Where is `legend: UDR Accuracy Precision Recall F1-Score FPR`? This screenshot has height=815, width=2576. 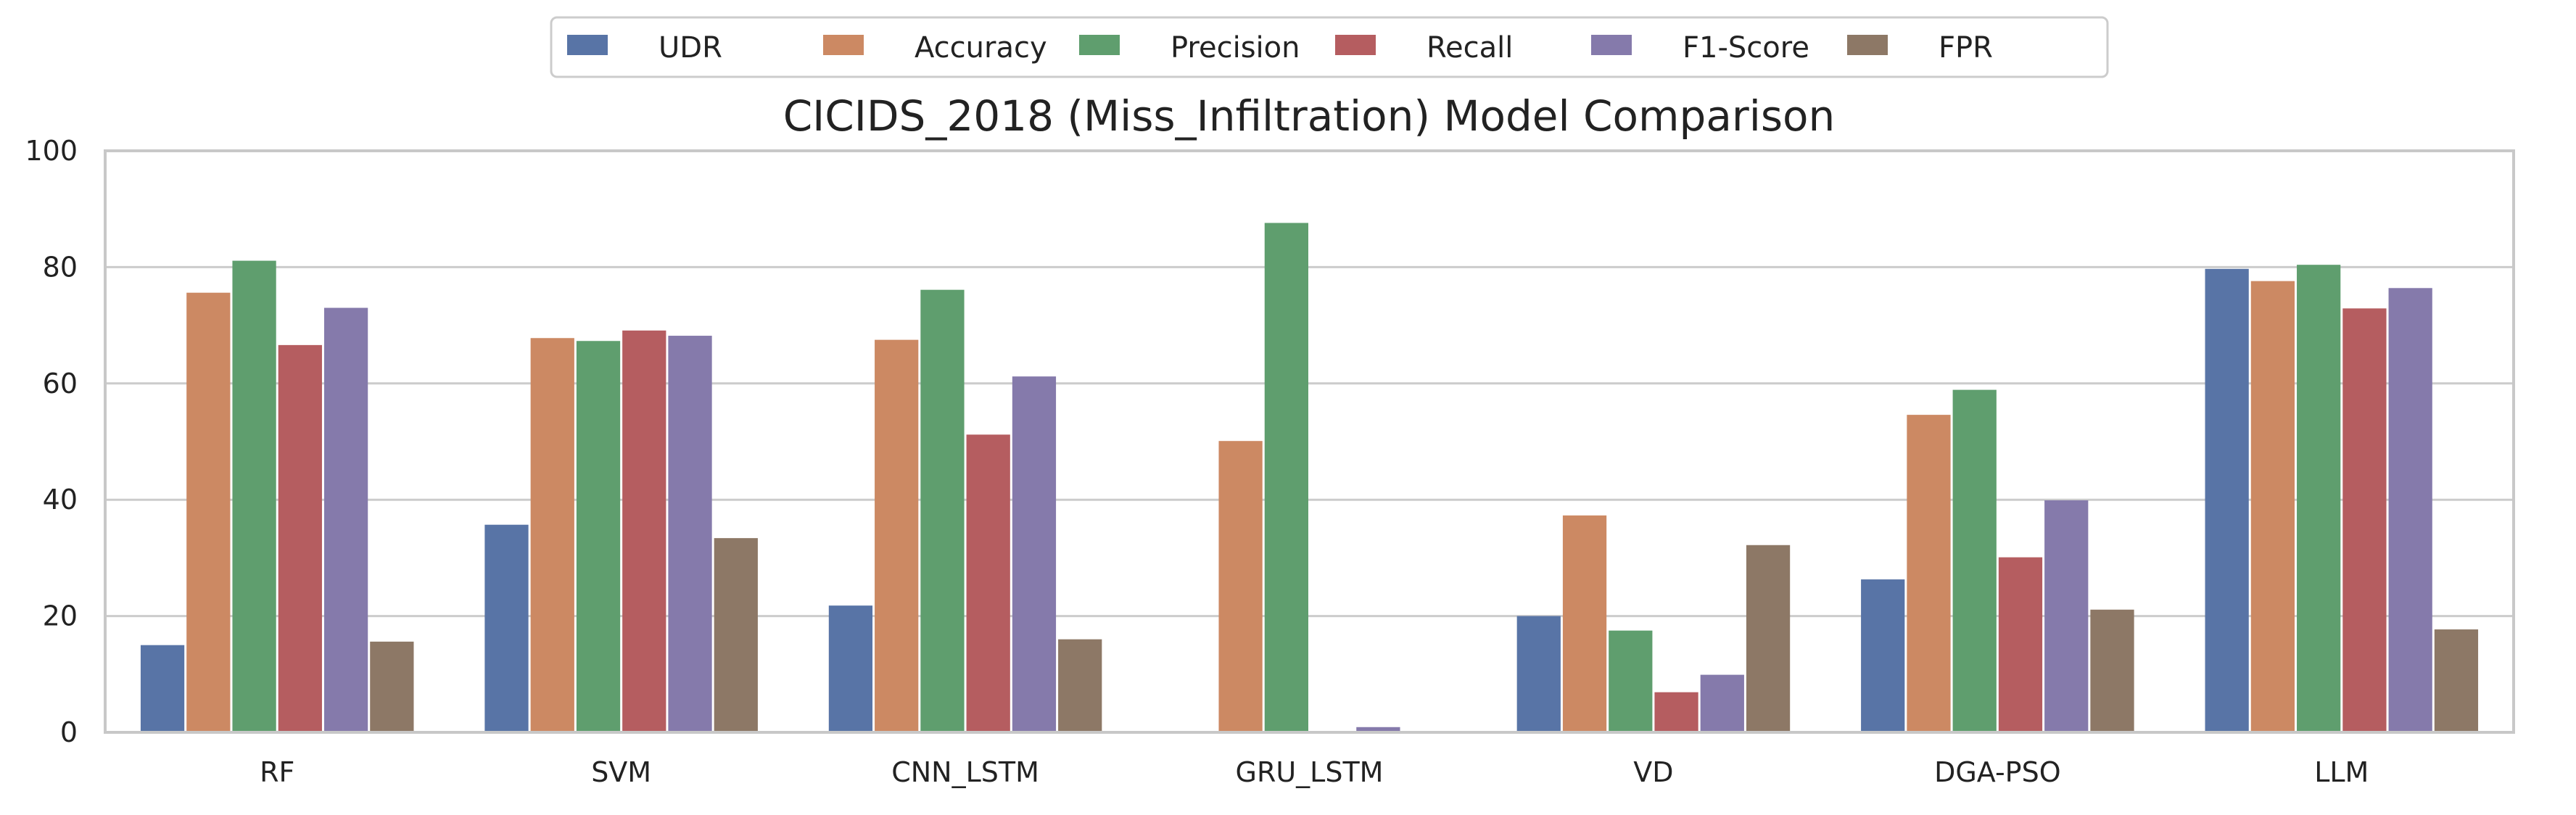 legend: UDR Accuracy Precision Recall F1-Score FPR is located at coordinates (1329, 47).